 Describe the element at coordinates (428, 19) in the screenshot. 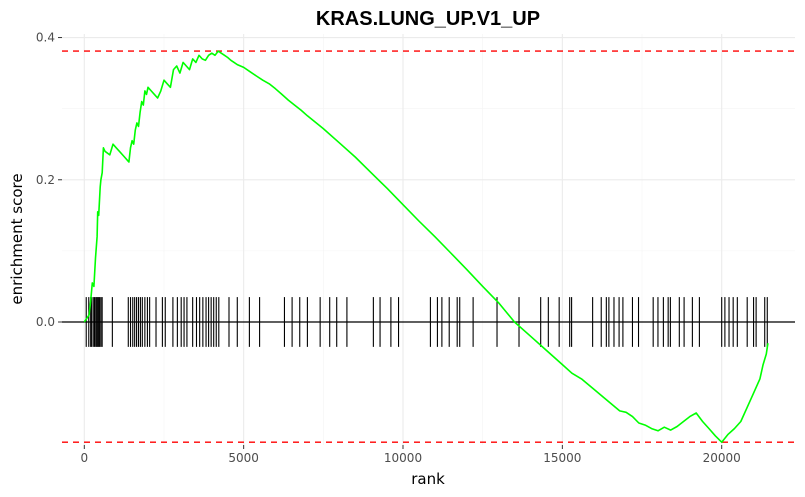

I see `chart-title: KRAS.LUNG_UP.V1_UP` at that location.